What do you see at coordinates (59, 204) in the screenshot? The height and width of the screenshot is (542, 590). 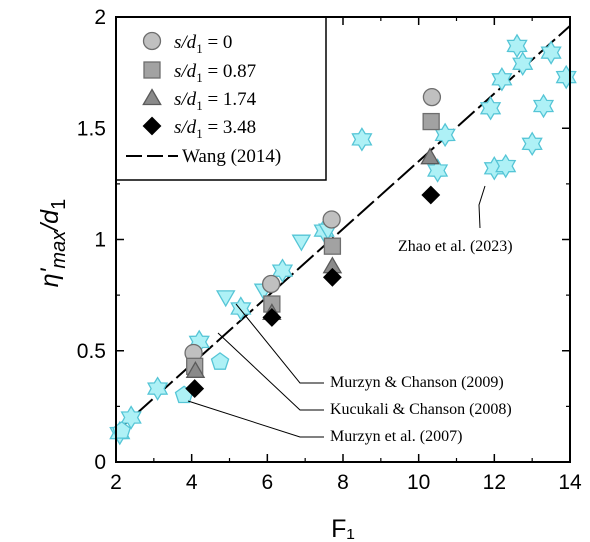 I see `y-axis-title-tail-sub: 1` at bounding box center [59, 204].